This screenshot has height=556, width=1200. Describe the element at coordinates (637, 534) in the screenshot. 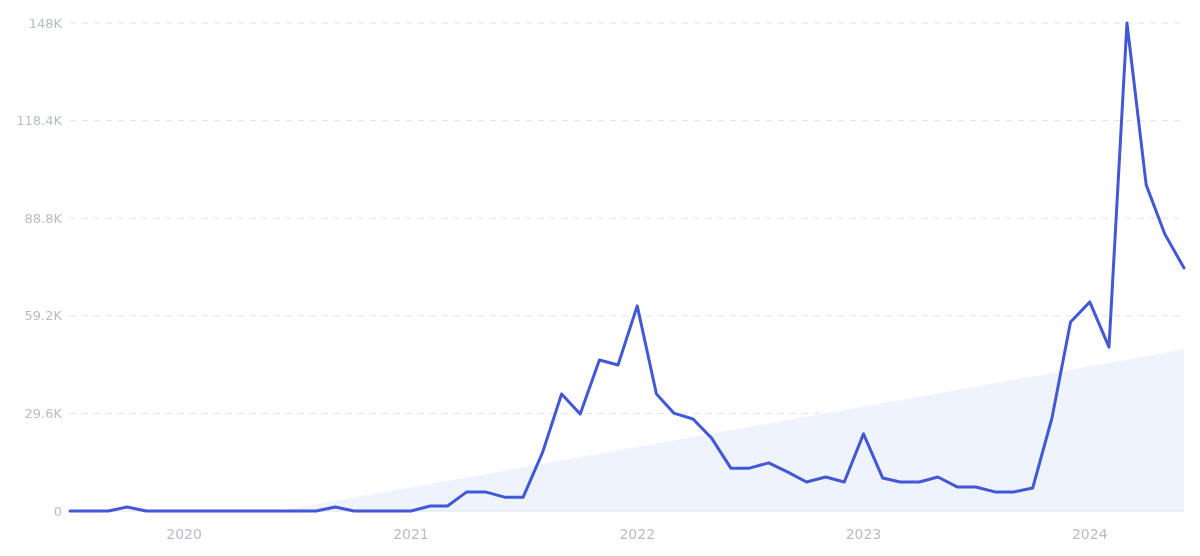

I see `x-tick-label: 2022` at that location.